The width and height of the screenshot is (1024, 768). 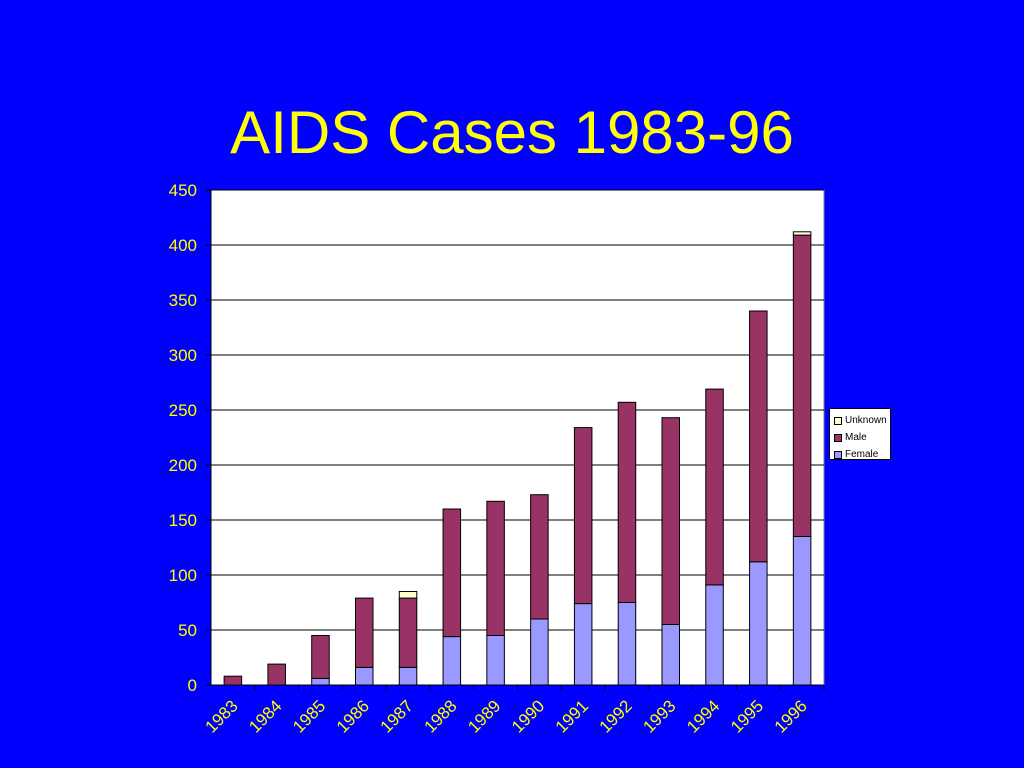 What do you see at coordinates (222, 716) in the screenshot?
I see `x-tick-label: 1983` at bounding box center [222, 716].